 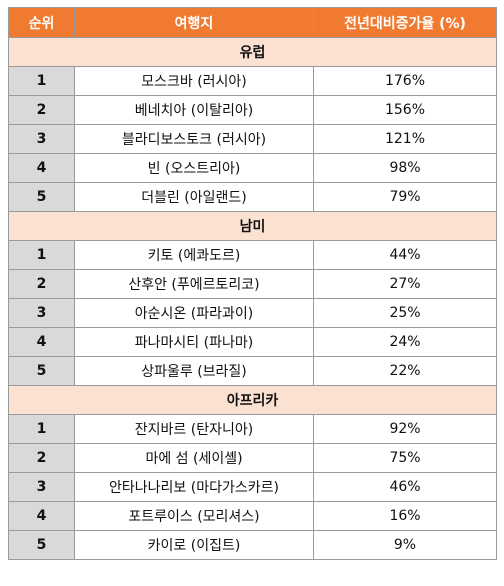 I want to click on table-row: 3 블라디보스토크 (러시아) 121%, so click(x=252, y=139).